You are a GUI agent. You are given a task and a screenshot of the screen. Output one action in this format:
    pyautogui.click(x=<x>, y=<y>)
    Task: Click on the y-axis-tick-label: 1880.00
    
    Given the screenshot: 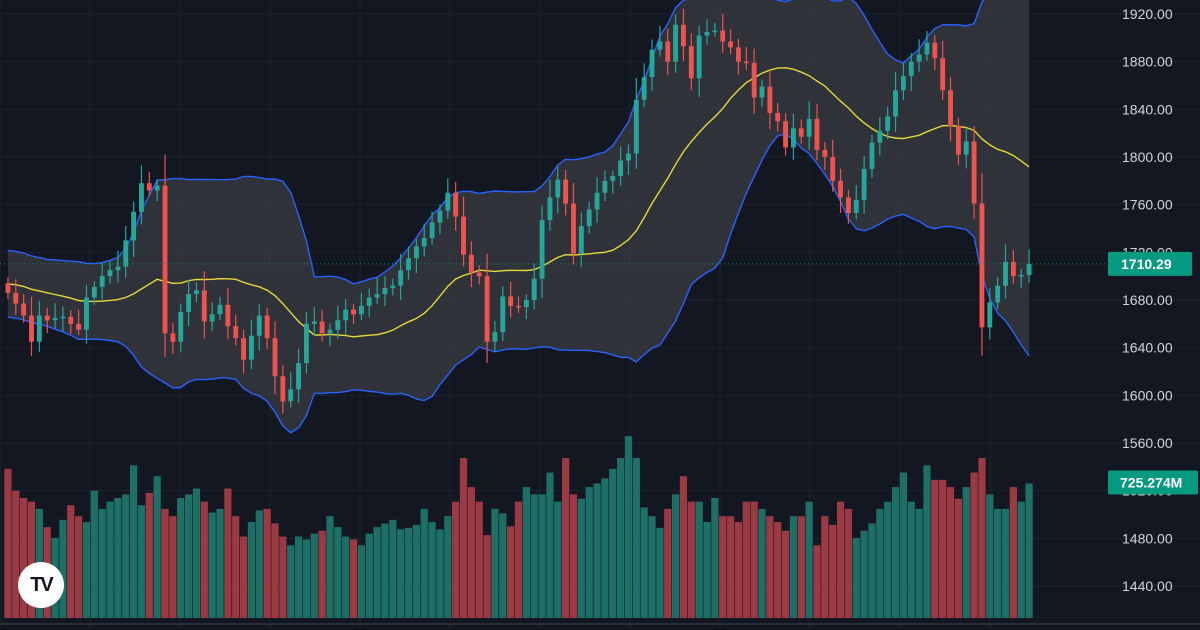 What is the action you would take?
    pyautogui.click(x=1147, y=62)
    